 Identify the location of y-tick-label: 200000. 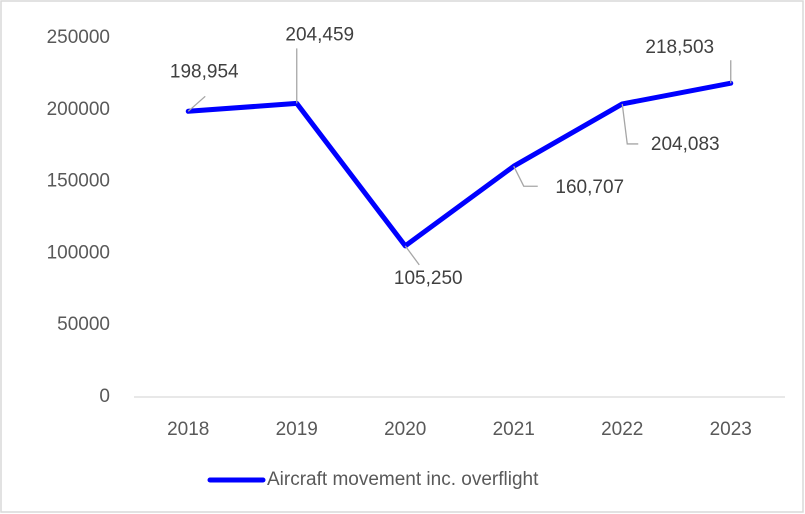
(78, 109).